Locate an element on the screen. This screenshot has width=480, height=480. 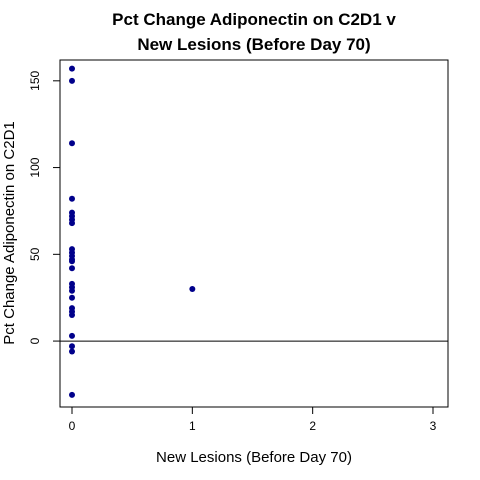
x-tick-label: 0 is located at coordinates (72, 426).